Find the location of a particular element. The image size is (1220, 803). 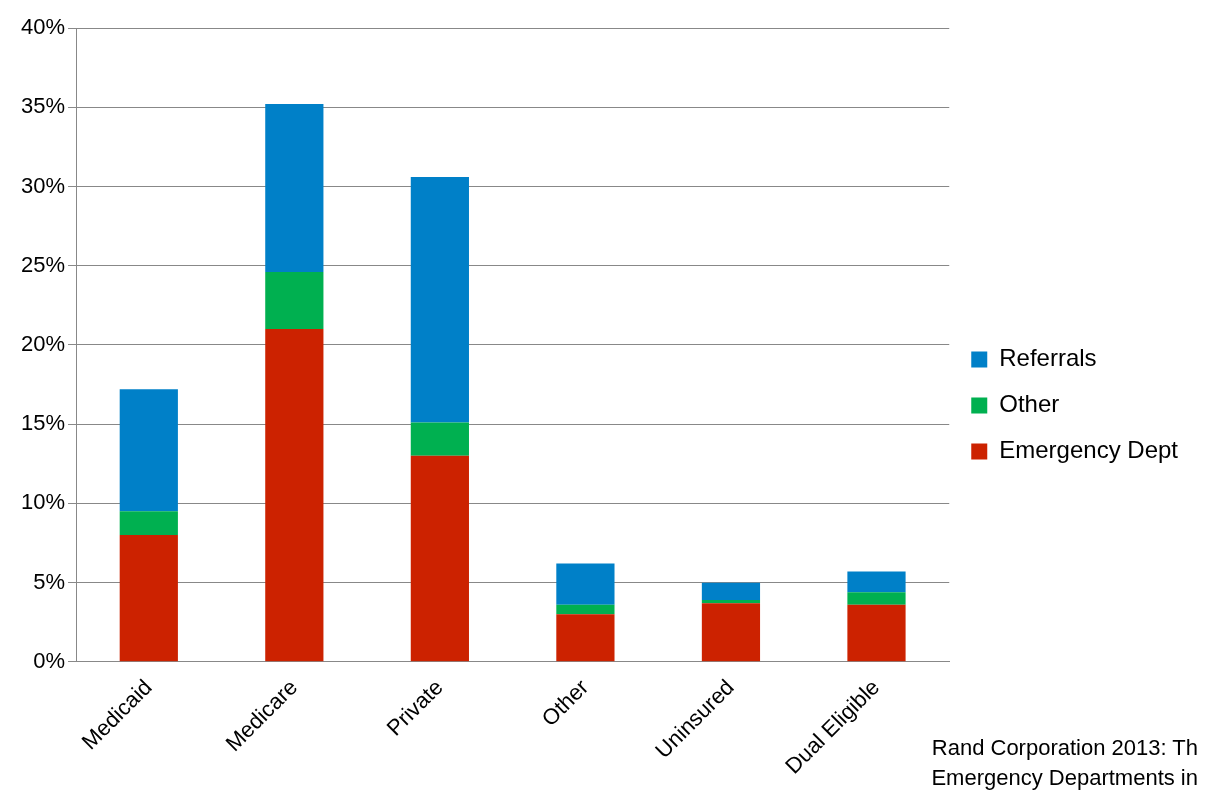

y-tick-label: 10% is located at coordinates (43, 502).